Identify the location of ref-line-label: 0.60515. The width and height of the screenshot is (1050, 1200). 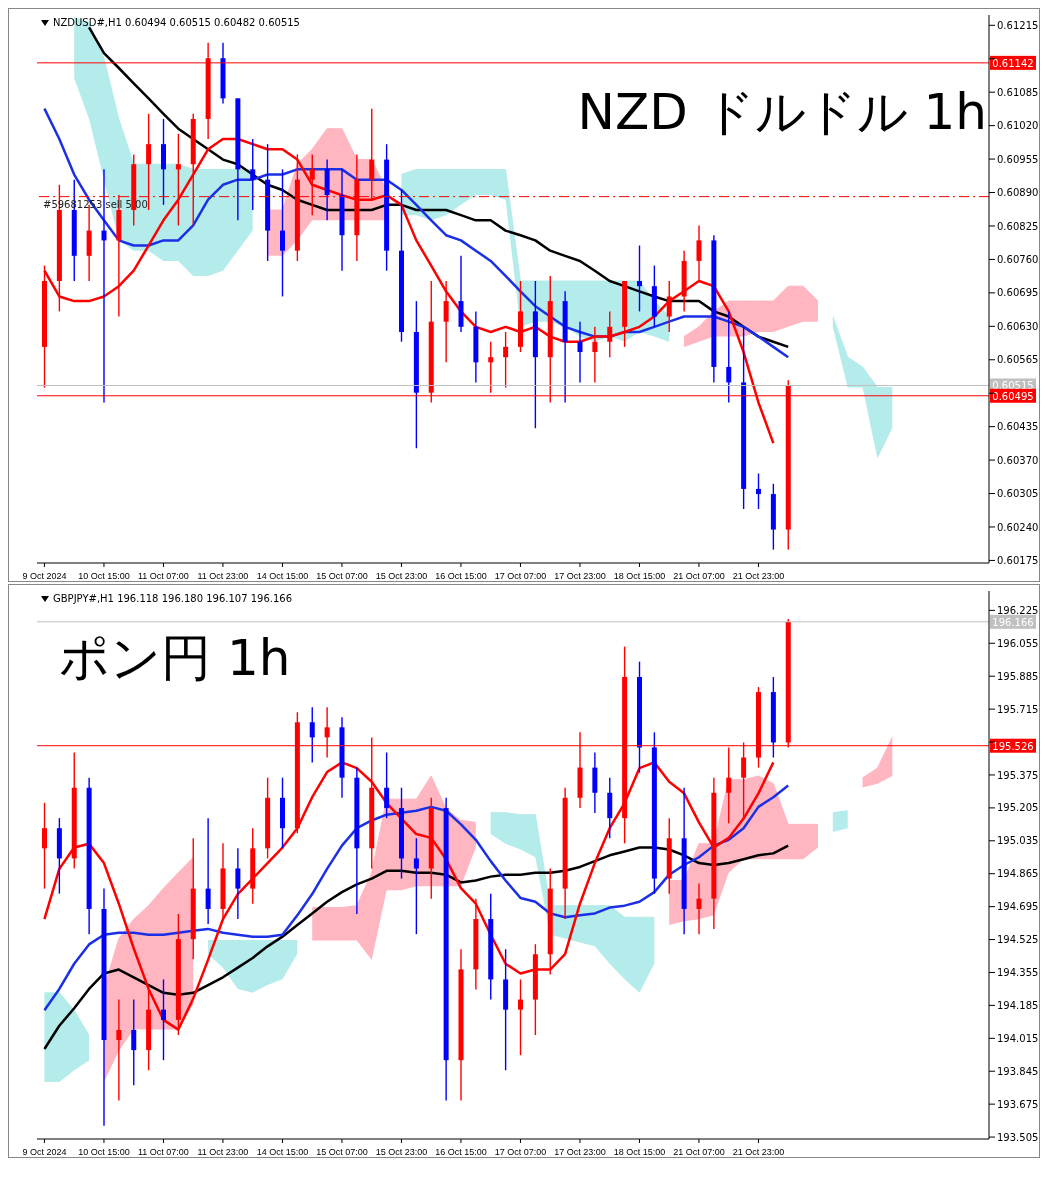
(1013, 386).